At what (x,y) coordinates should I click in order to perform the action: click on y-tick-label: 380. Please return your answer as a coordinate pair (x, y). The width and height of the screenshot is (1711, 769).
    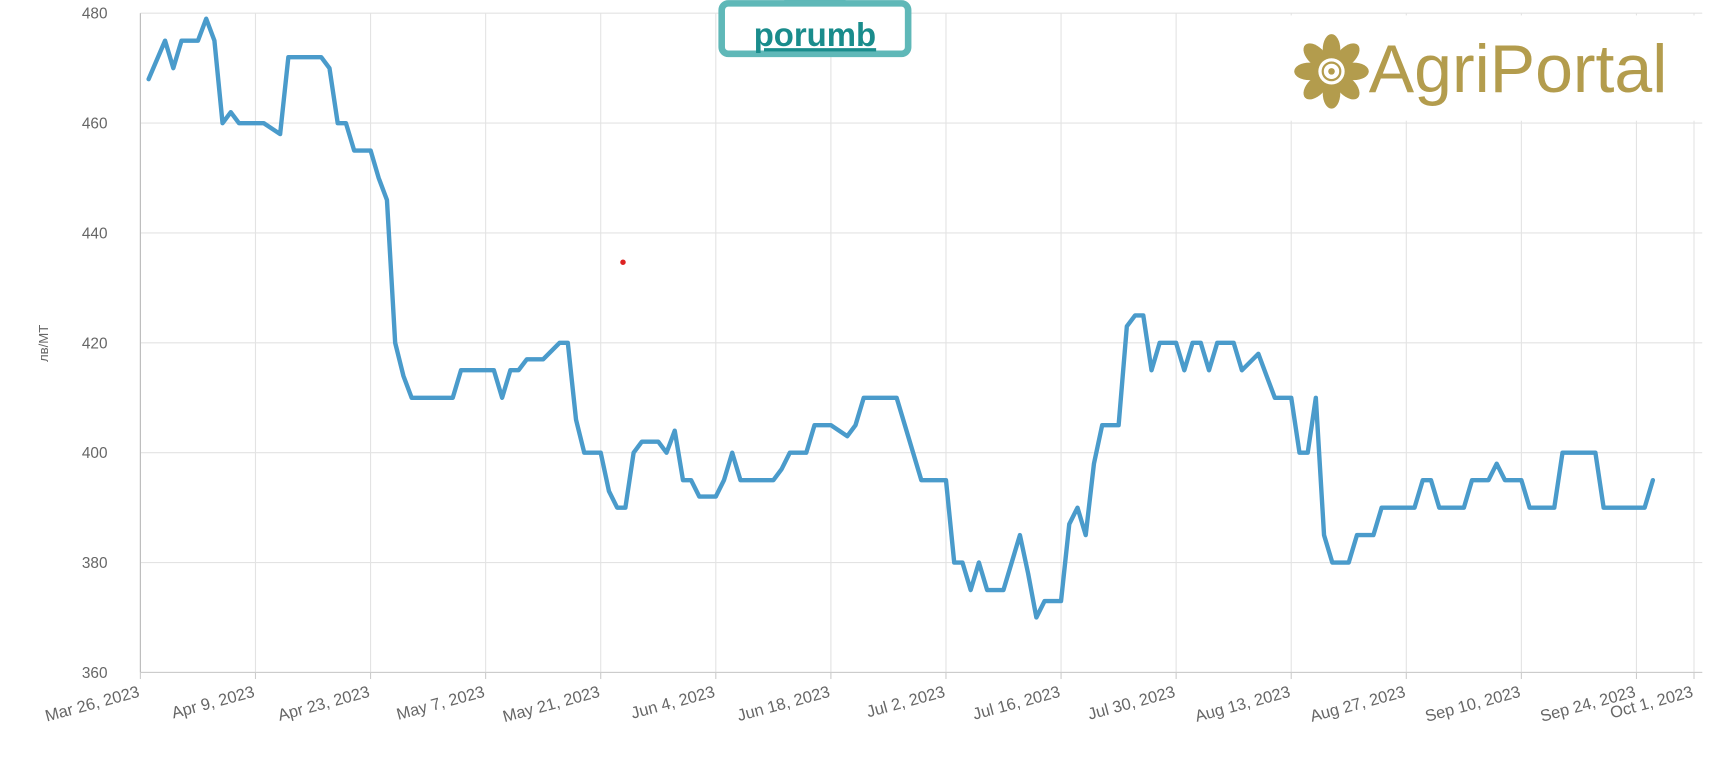
    Looking at the image, I should click on (95, 563).